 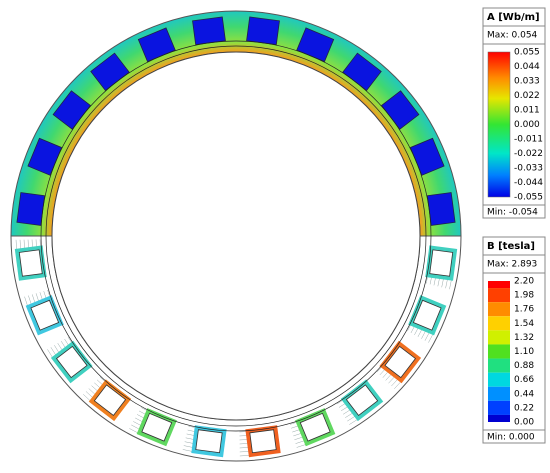 I want to click on legend-tick: 1.54, so click(x=524, y=324).